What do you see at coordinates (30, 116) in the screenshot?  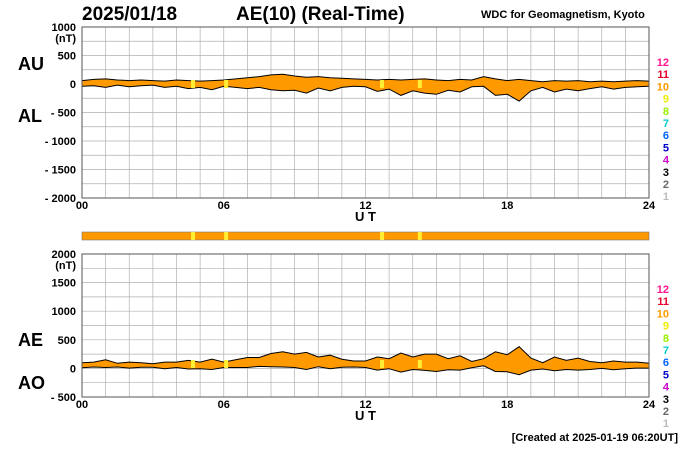 I see `series-label-al: AL` at bounding box center [30, 116].